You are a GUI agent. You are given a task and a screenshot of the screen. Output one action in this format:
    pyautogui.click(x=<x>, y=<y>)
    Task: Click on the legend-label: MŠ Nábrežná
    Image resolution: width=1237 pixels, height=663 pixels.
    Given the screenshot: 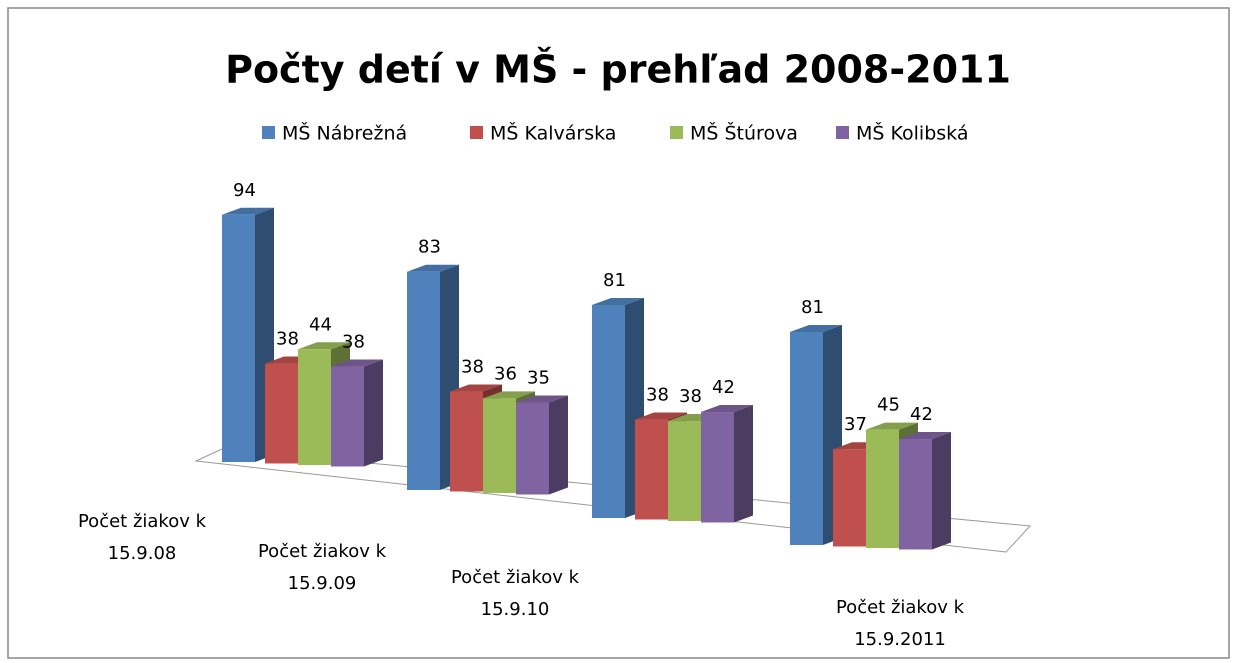 What is the action you would take?
    pyautogui.click(x=344, y=133)
    